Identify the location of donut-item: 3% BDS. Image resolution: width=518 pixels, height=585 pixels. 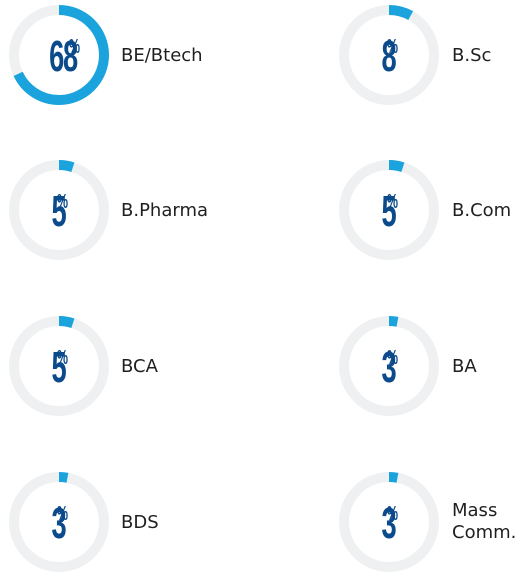
(137, 525).